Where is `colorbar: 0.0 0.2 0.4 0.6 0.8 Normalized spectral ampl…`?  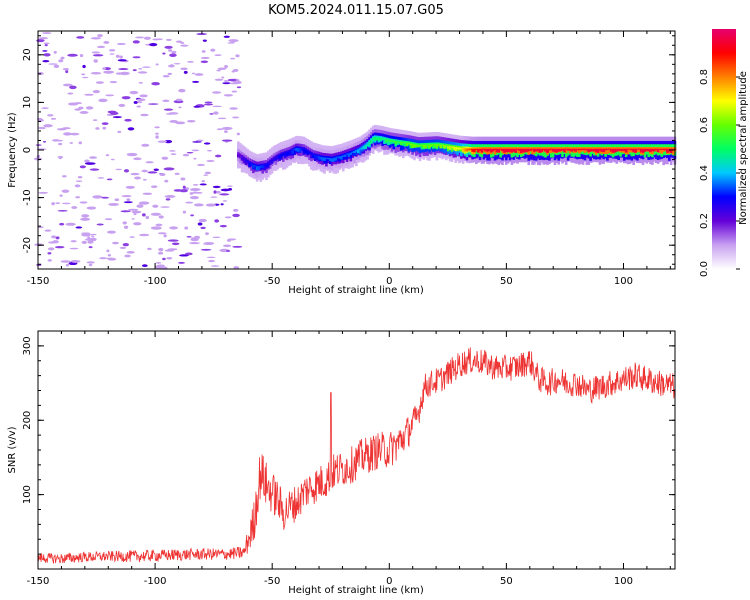
colorbar: 0.0 0.2 0.4 0.6 0.8 Normalized spectral ampl… is located at coordinates (724, 153).